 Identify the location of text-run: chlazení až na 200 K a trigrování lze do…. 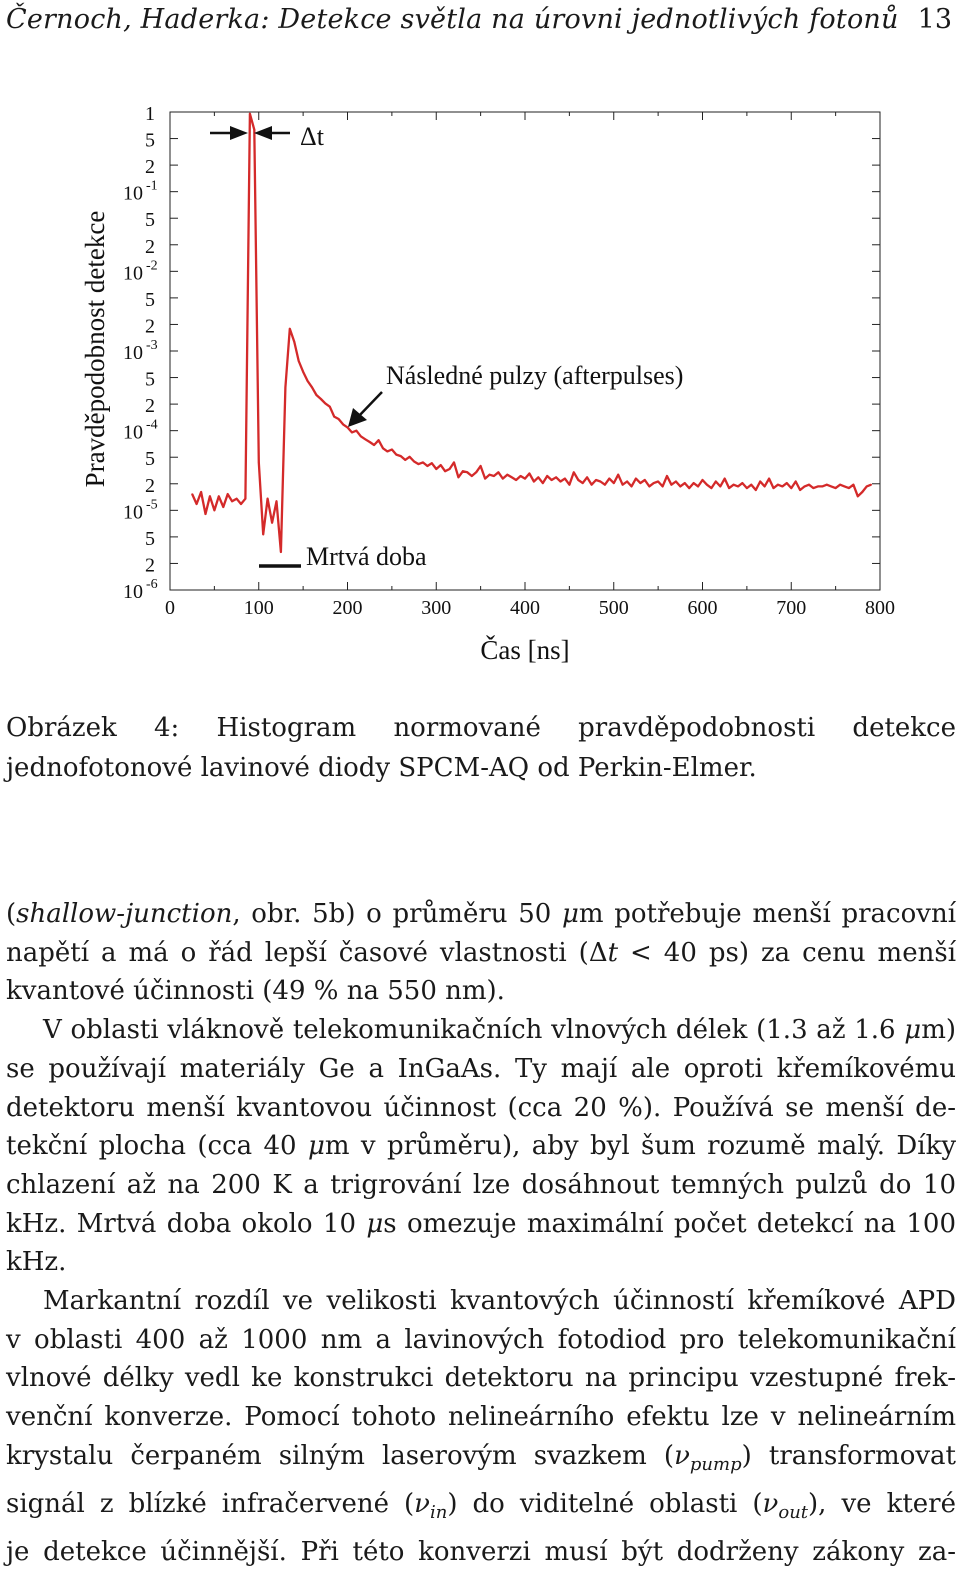
(481, 1184).